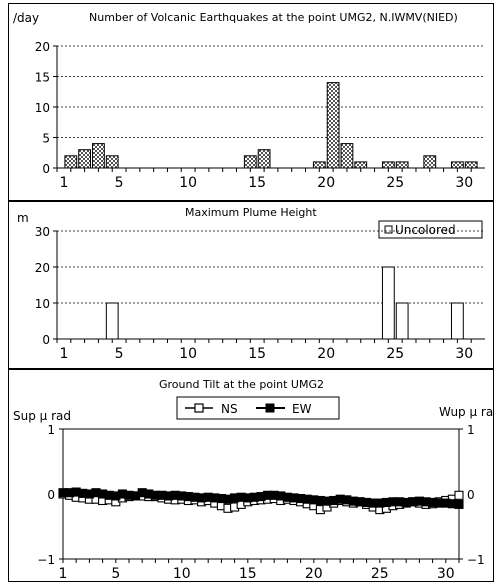 This screenshot has height=582, width=502. Describe the element at coordinates (459, 495) in the screenshot. I see `tilt-point-ns` at that location.